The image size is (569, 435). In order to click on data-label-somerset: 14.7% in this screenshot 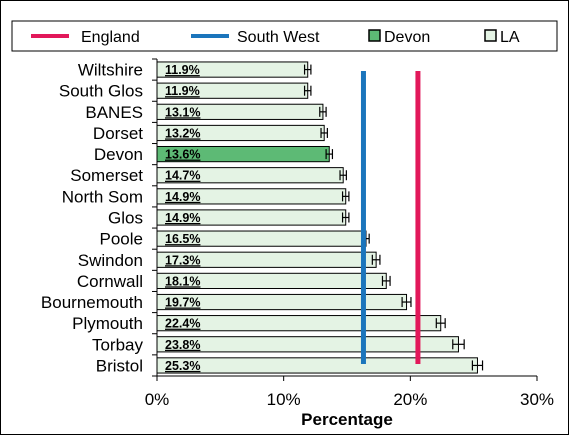, I will do `click(182, 176)`.